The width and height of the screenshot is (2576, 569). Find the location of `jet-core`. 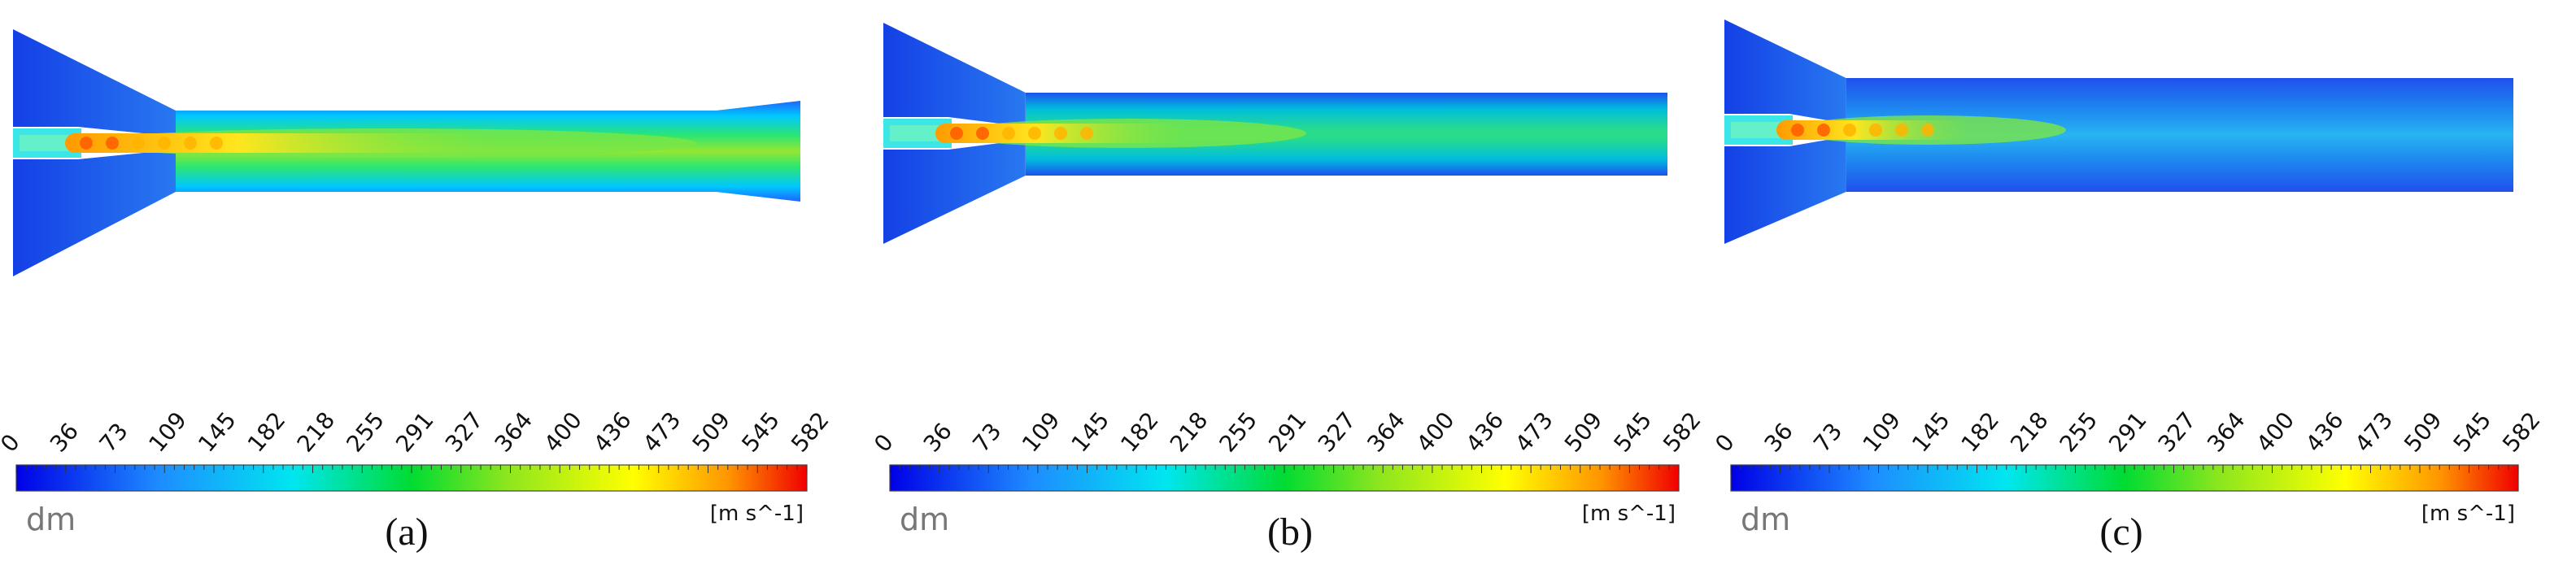

jet-core is located at coordinates (281, 143).